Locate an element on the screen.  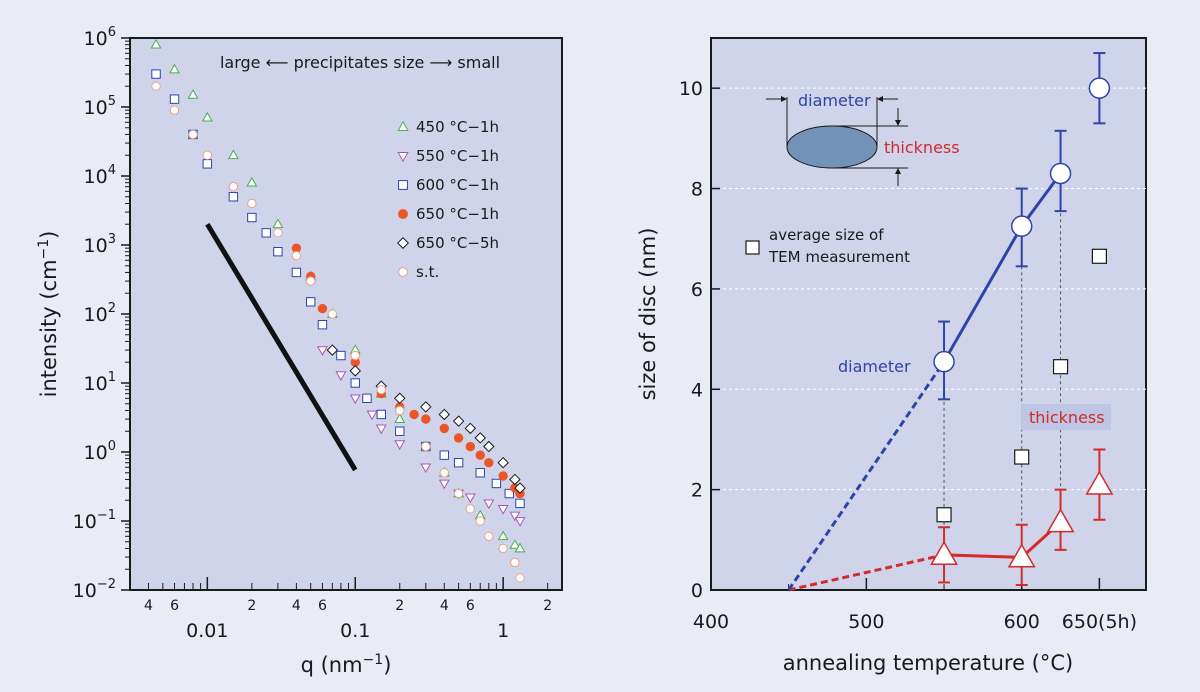
x-minor-tick-label: 2 is located at coordinates (251, 606).